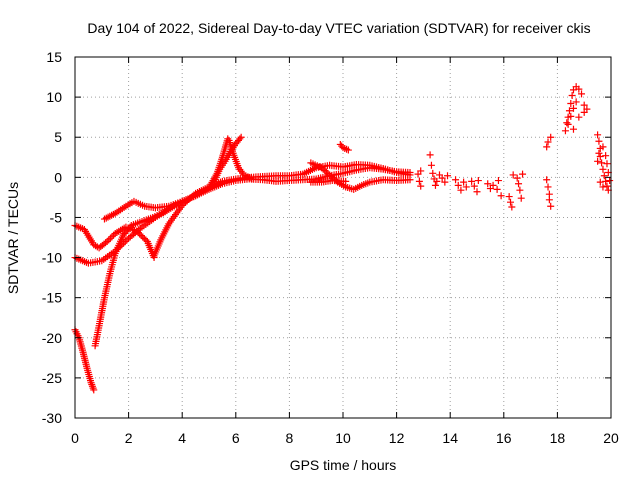  What do you see at coordinates (129, 438) in the screenshot?
I see `x-tick-label: 2` at bounding box center [129, 438].